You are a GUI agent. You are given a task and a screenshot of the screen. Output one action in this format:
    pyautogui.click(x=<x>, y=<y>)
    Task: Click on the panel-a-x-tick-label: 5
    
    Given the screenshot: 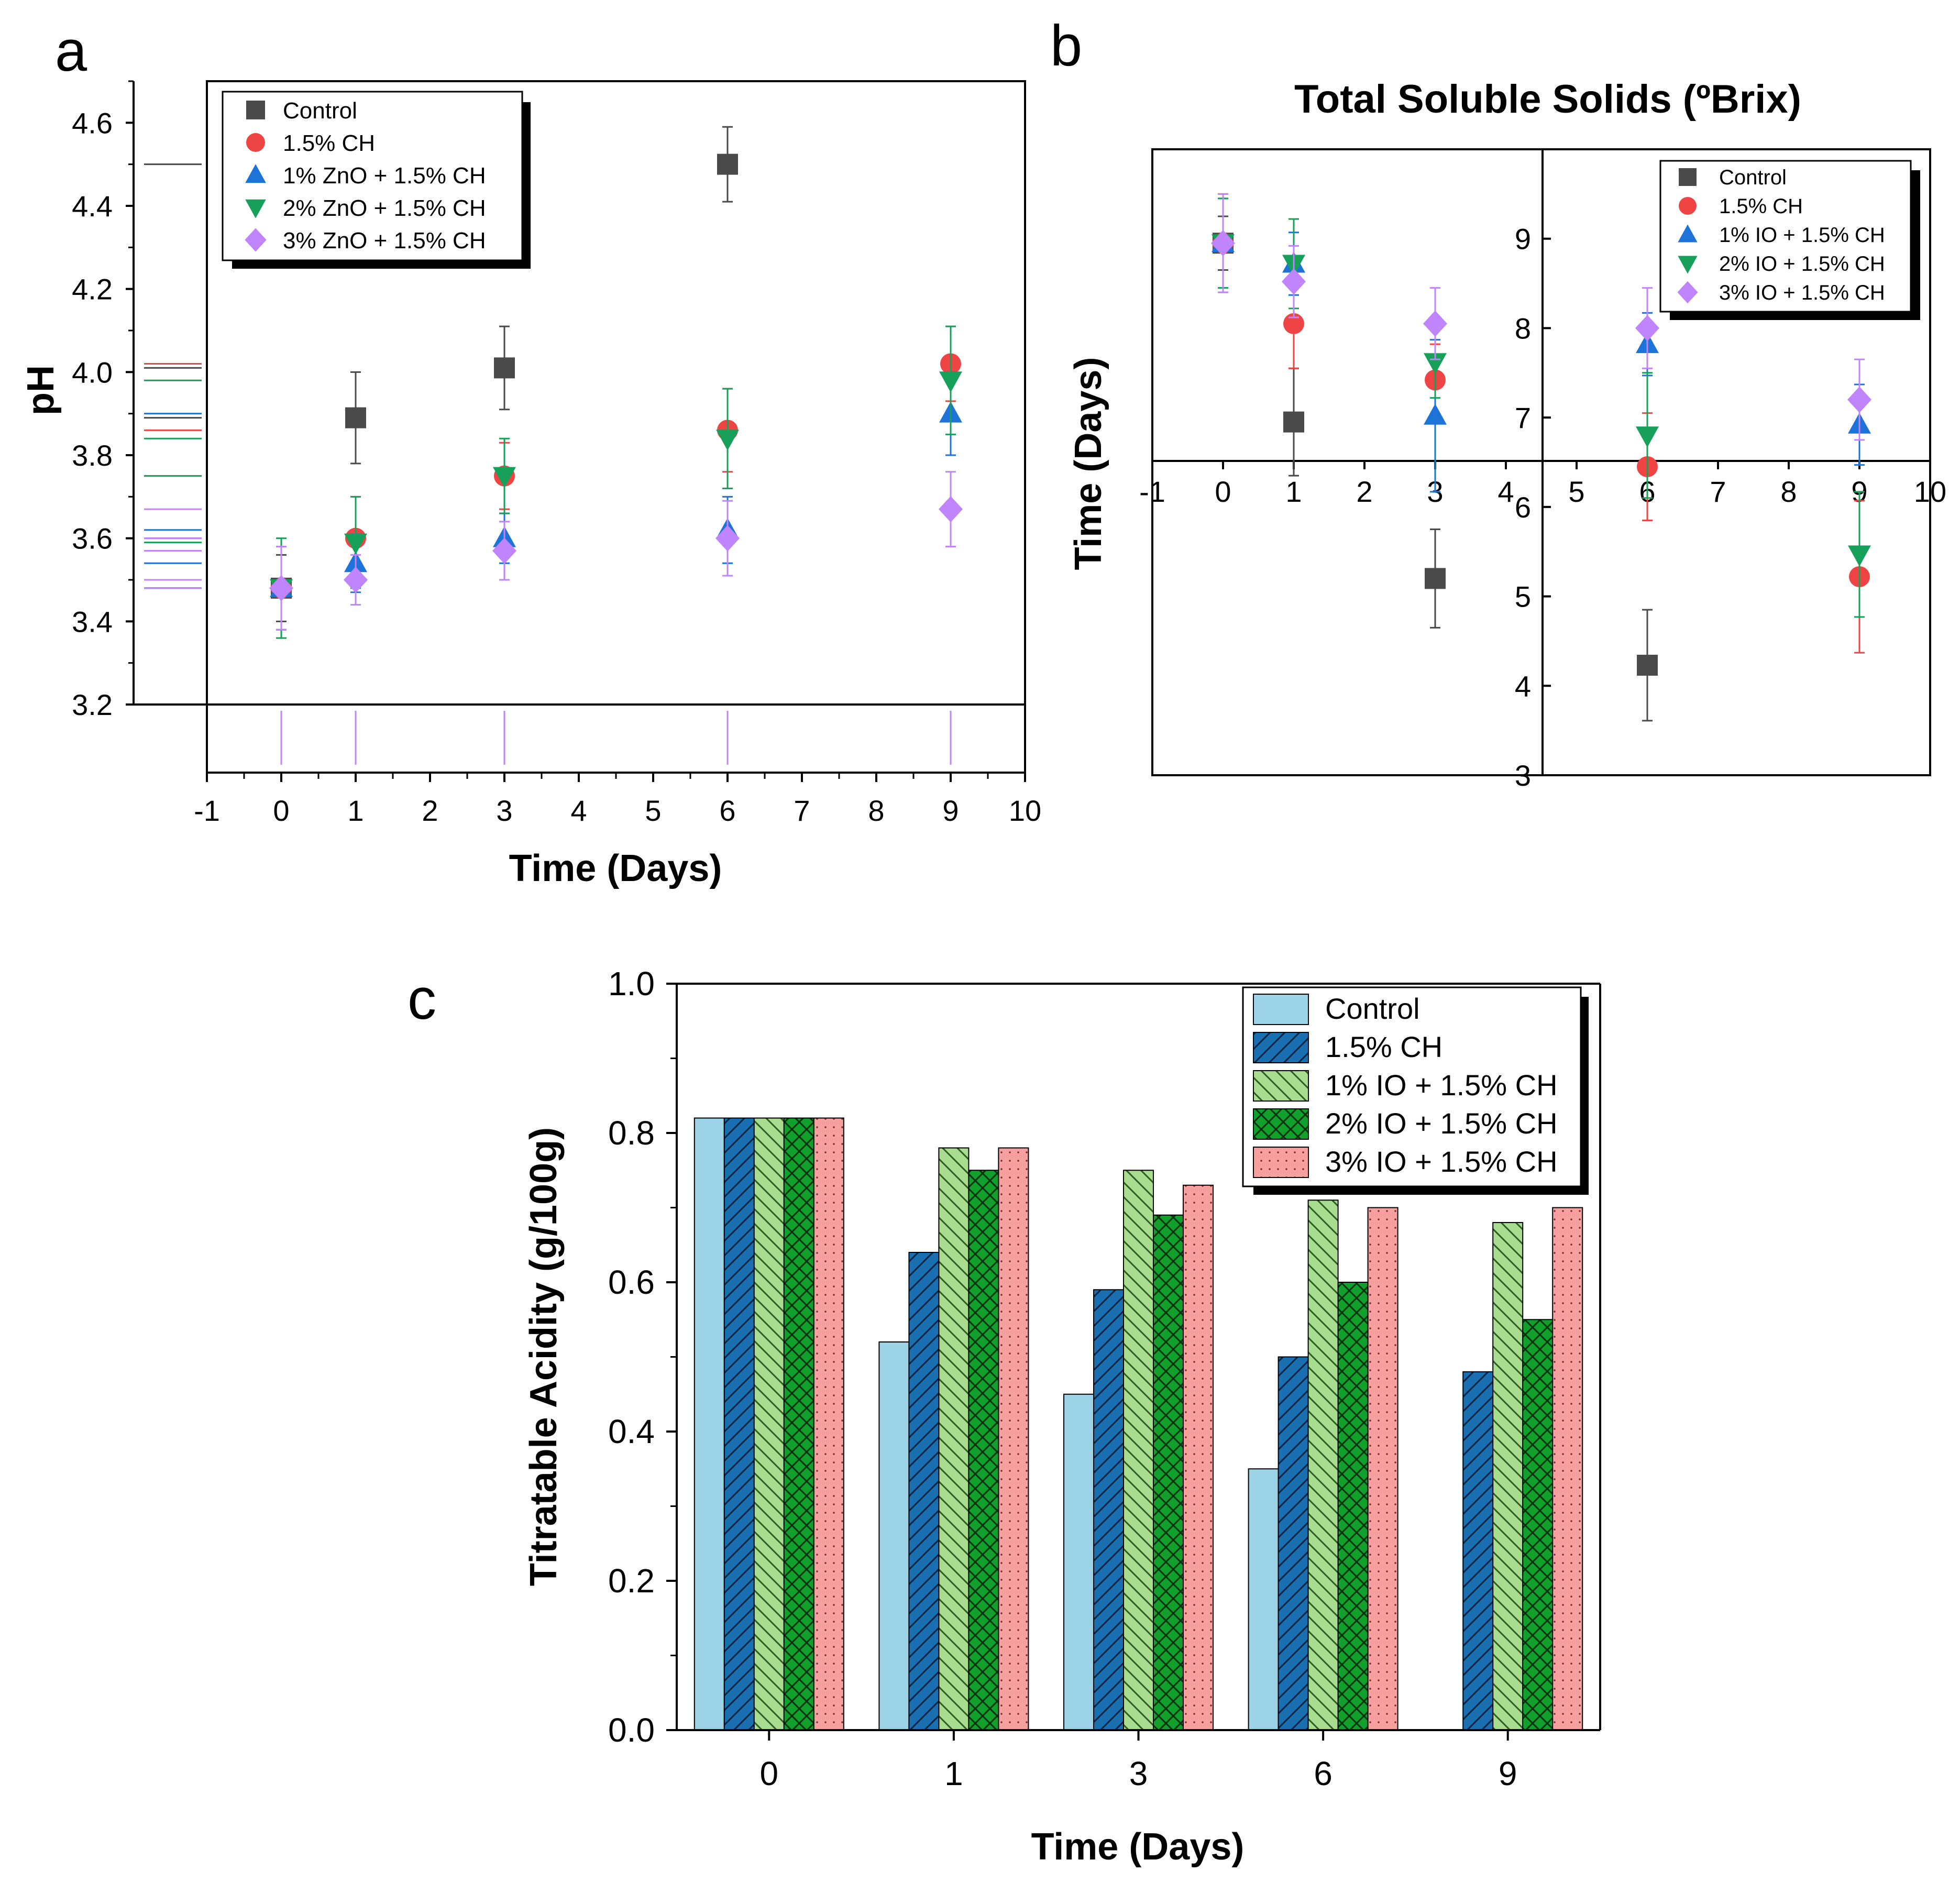 What is the action you would take?
    pyautogui.click(x=653, y=811)
    